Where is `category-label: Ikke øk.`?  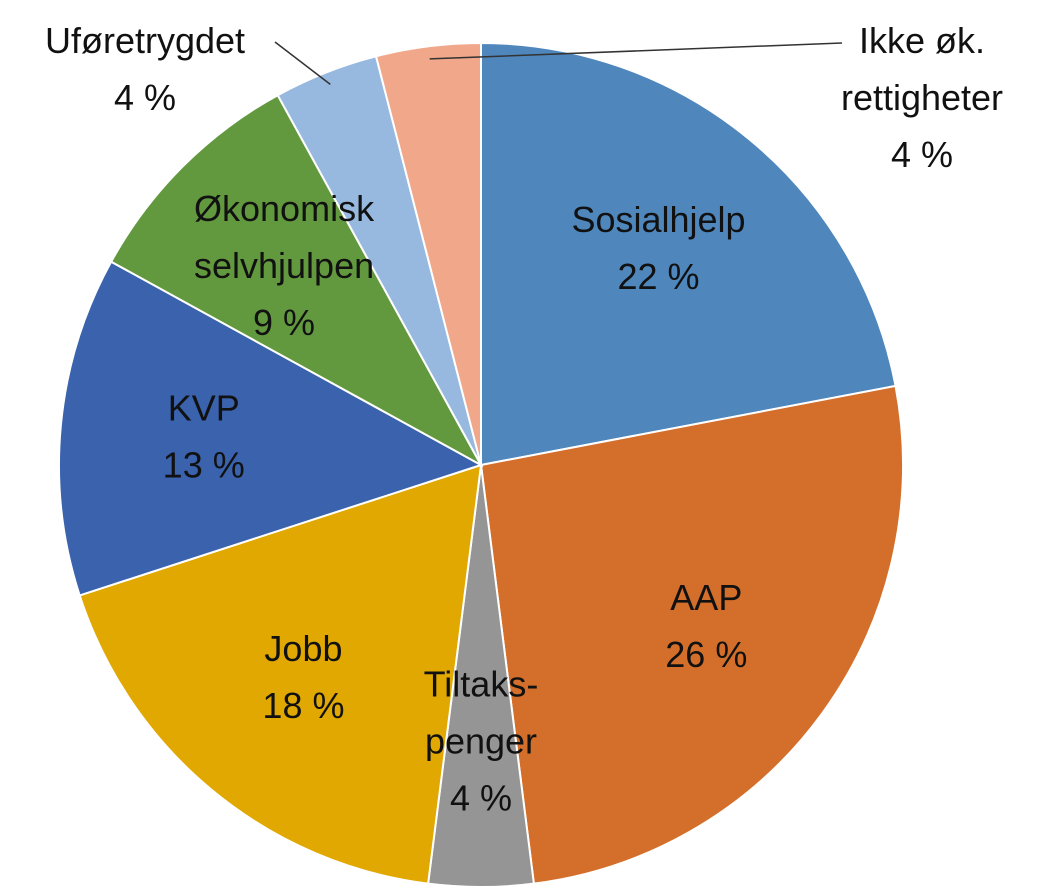
category-label: Ikke øk. is located at coordinates (922, 40).